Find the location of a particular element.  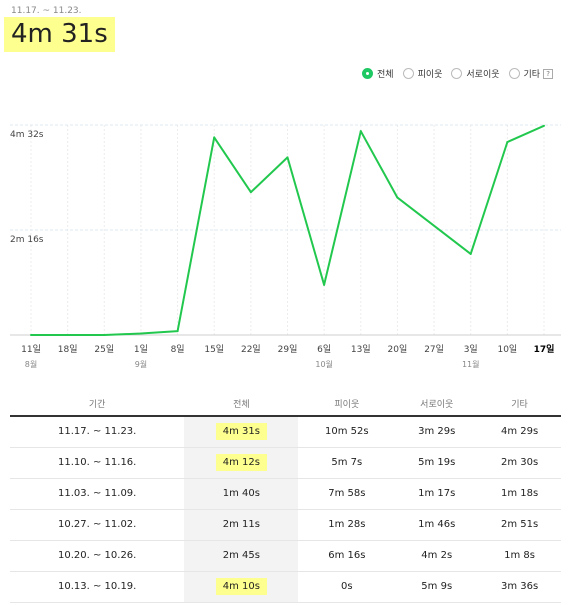

col-header-other: 기타 is located at coordinates (519, 404).